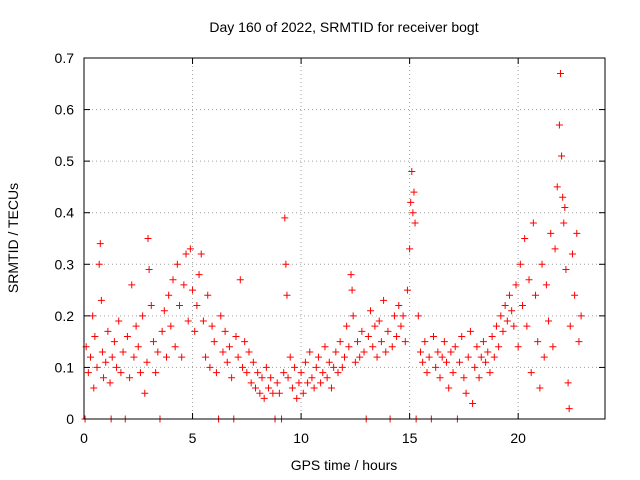  I want to click on x-tick-label: 20, so click(518, 438).